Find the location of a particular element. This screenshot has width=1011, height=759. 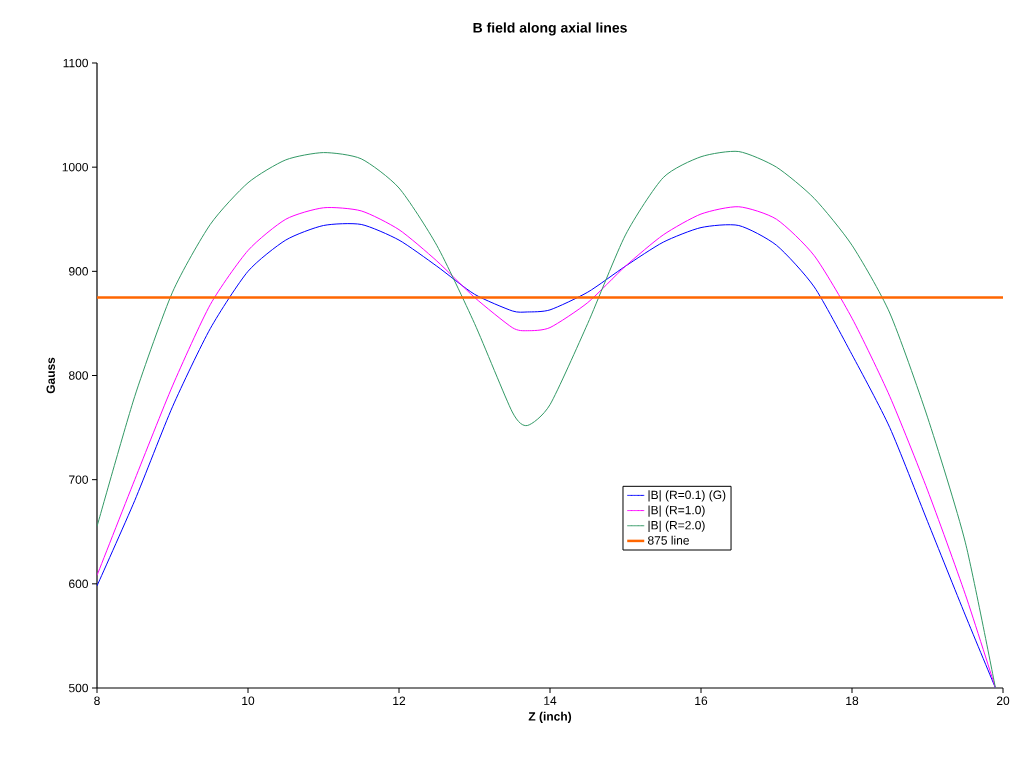

y-tick-label: 800 is located at coordinates (78, 375).